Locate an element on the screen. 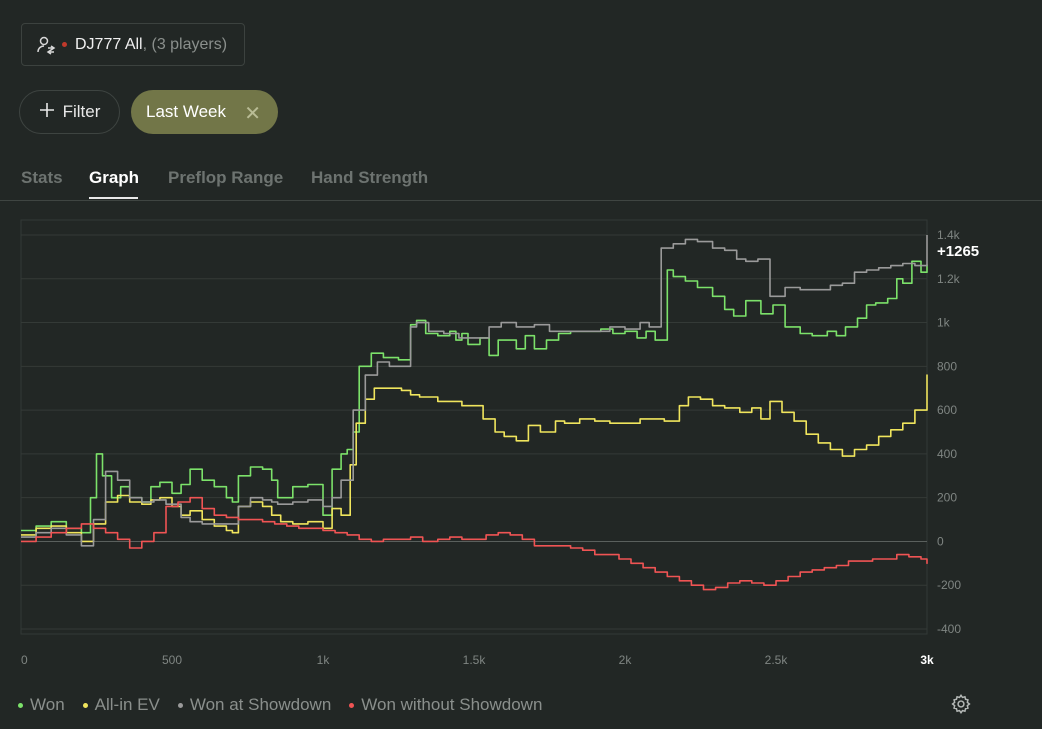 Image resolution: width=1042 pixels, height=729 pixels. y-tick-label: 400 is located at coordinates (947, 454).